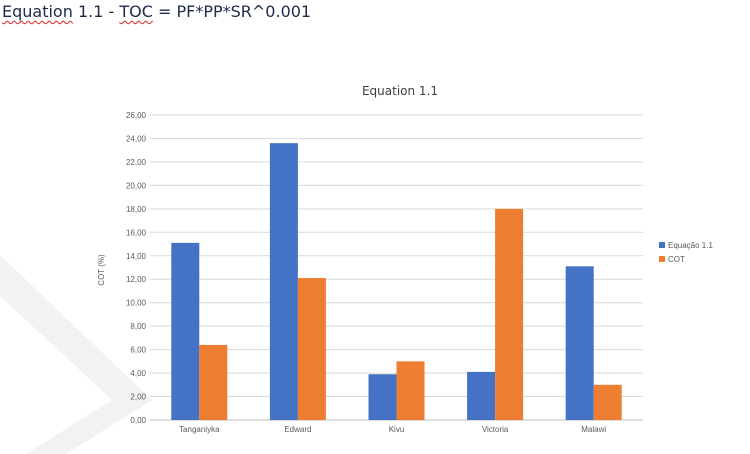 The height and width of the screenshot is (454, 750). I want to click on bar-series2-victoria, so click(509, 314).